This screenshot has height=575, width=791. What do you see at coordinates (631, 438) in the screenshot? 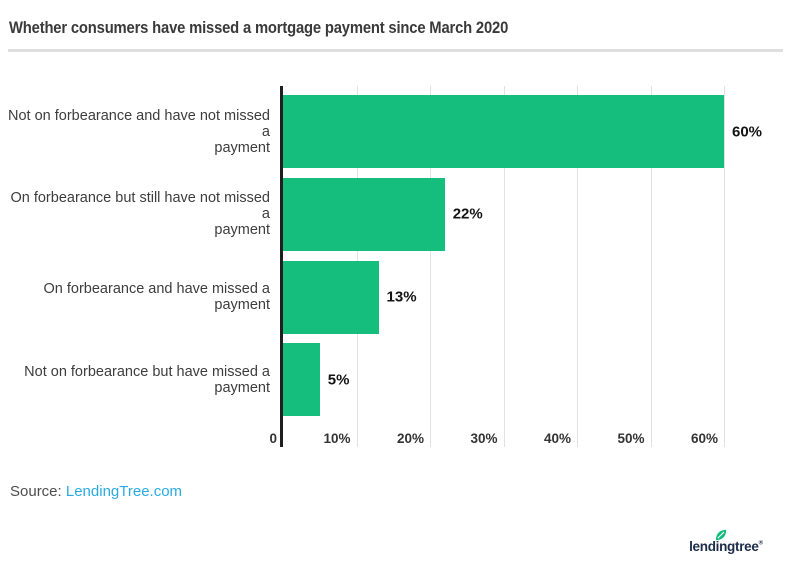
I see `x-tick-label: 50%` at bounding box center [631, 438].